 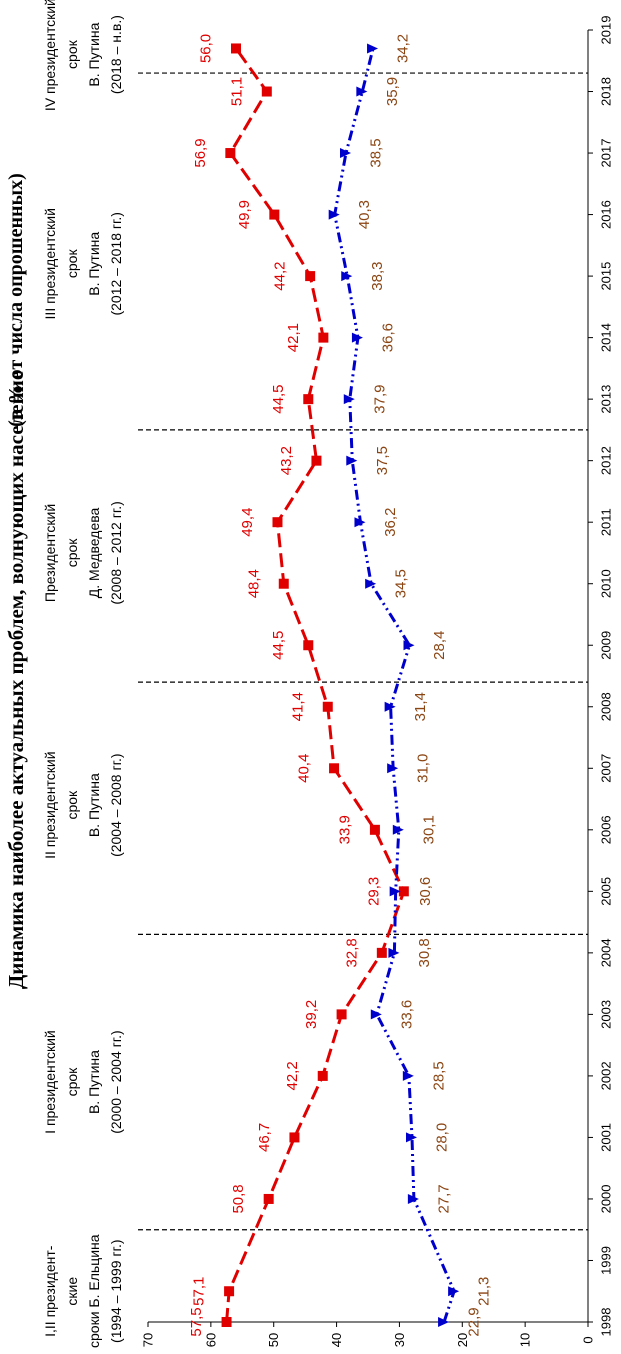 I want to click on series-blue-data-label: 27,7, so click(x=443, y=1198).